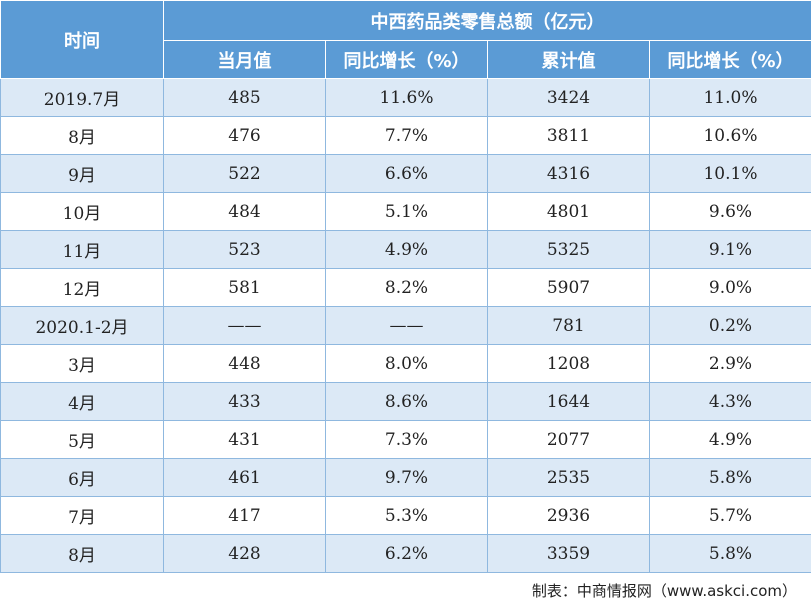 The height and width of the screenshot is (609, 811). I want to click on monthly-value-header: 当月值, so click(244, 59).